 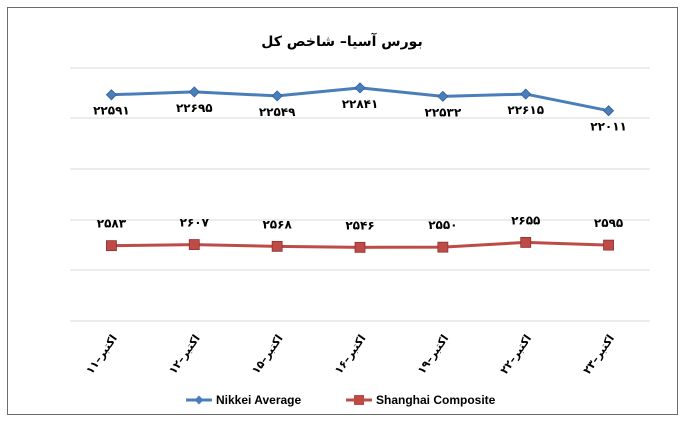 I want to click on legend-item: Shanghai Composite, so click(x=421, y=400).